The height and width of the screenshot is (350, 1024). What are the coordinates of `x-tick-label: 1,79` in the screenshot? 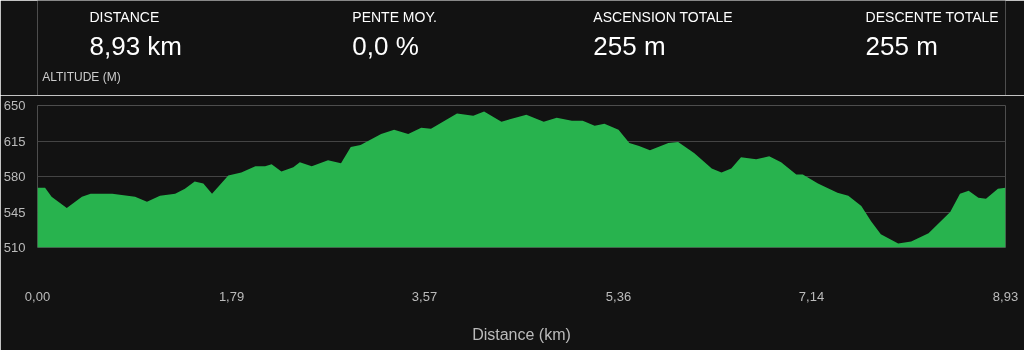 It's located at (231, 296).